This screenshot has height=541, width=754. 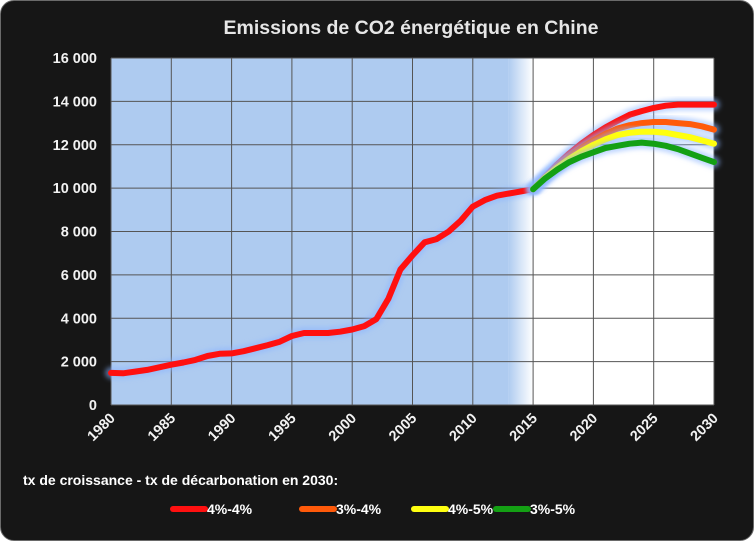 I want to click on x-tick-label: 2020, so click(x=584, y=428).